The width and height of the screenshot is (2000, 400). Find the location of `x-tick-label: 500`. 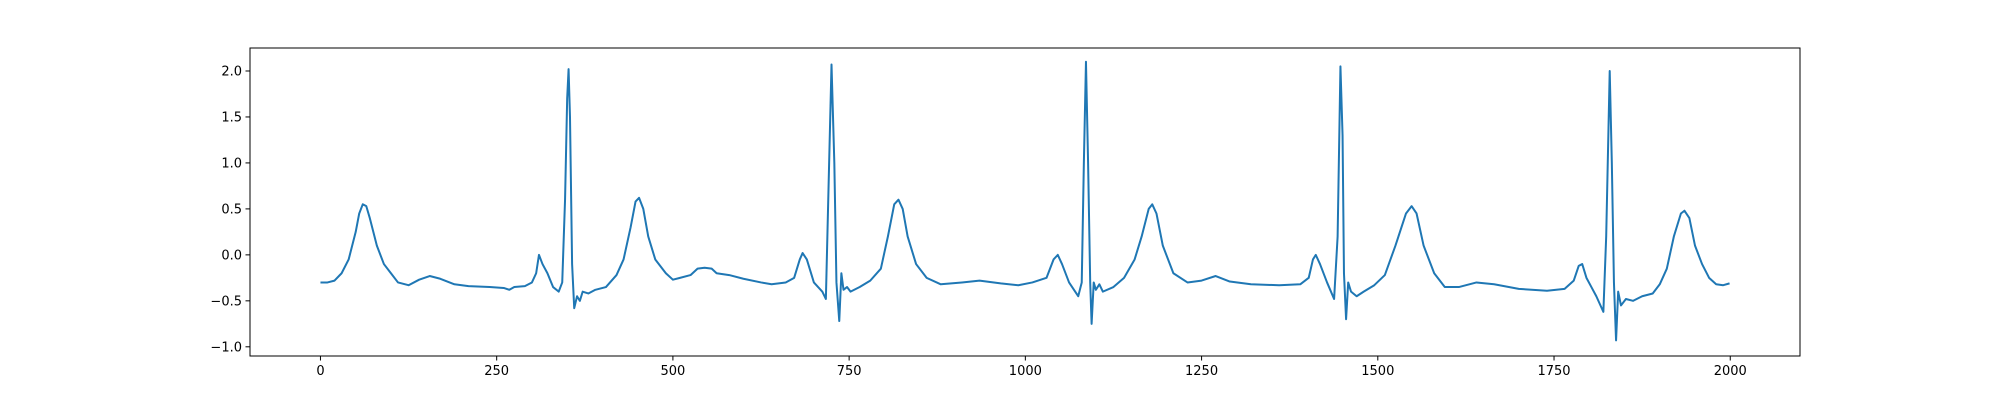

x-tick-label: 500 is located at coordinates (672, 371).